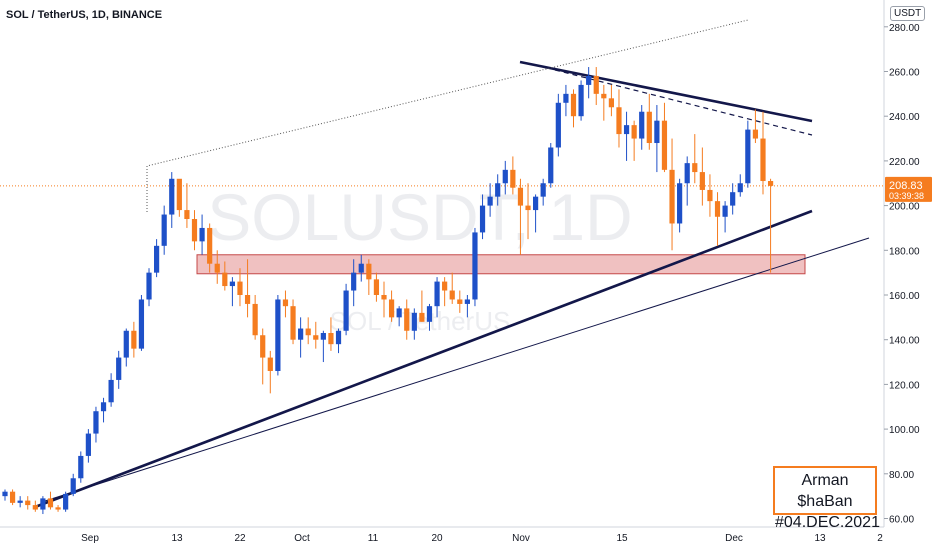 The image size is (932, 550). I want to click on x-tick-label: Oct, so click(302, 538).